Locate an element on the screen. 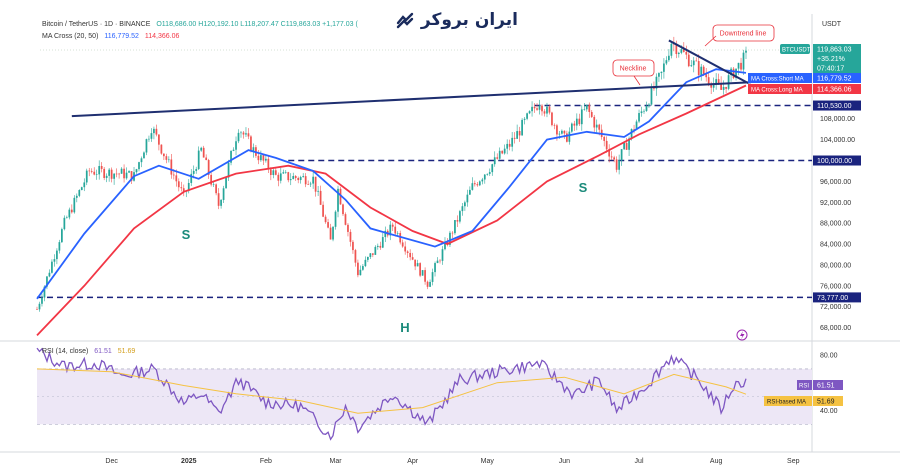  bar-countdown: 07:40:17 is located at coordinates (830, 69).